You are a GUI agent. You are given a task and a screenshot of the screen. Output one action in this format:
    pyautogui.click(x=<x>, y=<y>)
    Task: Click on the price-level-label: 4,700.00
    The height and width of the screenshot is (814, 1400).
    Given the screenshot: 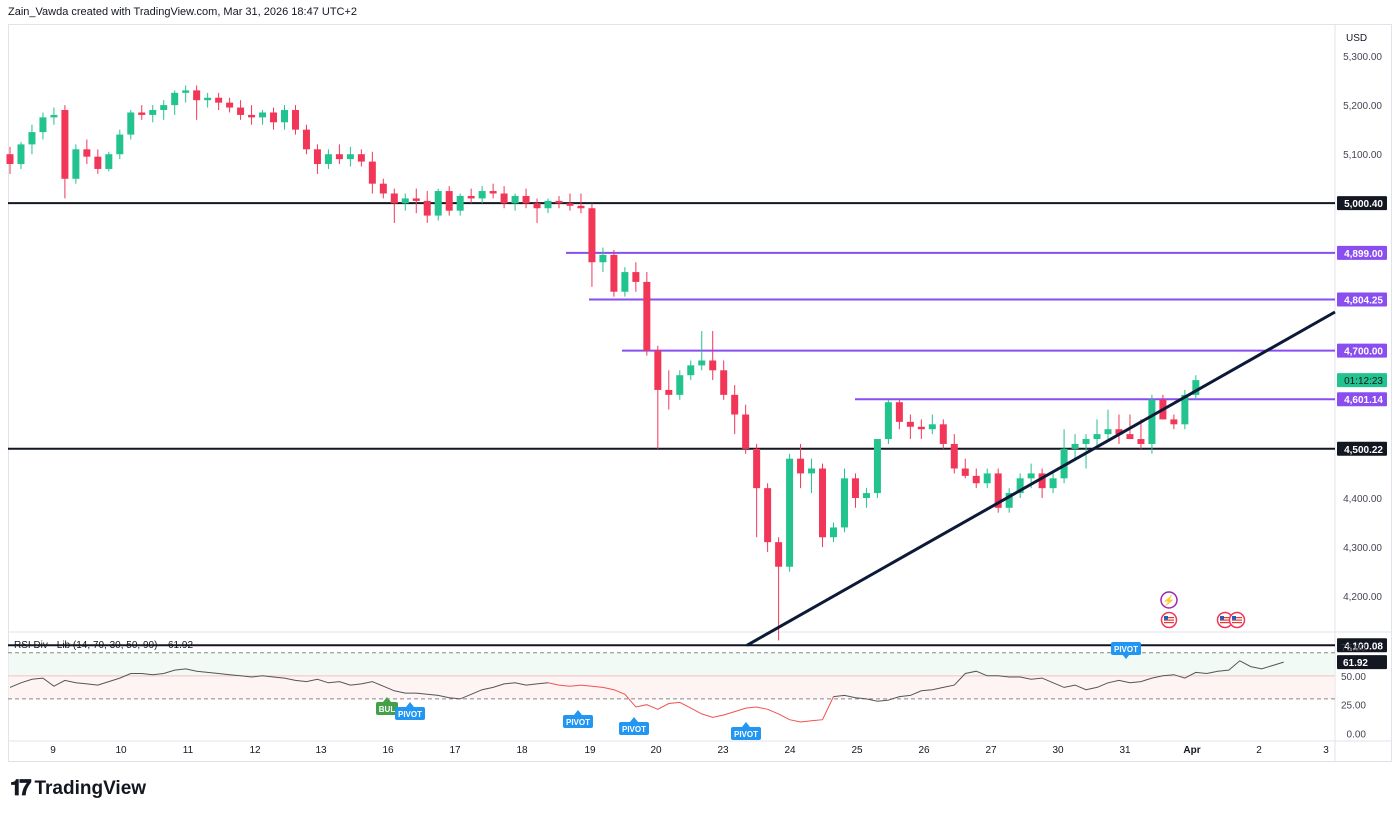 What is the action you would take?
    pyautogui.click(x=1363, y=352)
    